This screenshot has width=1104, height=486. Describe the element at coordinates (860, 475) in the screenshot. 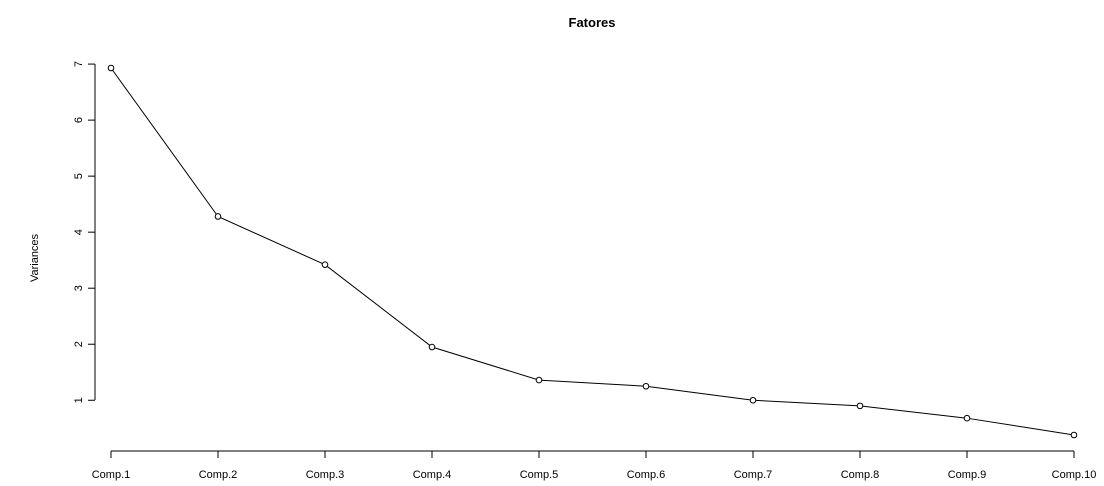

I see `x-tick-label: Comp.8` at that location.